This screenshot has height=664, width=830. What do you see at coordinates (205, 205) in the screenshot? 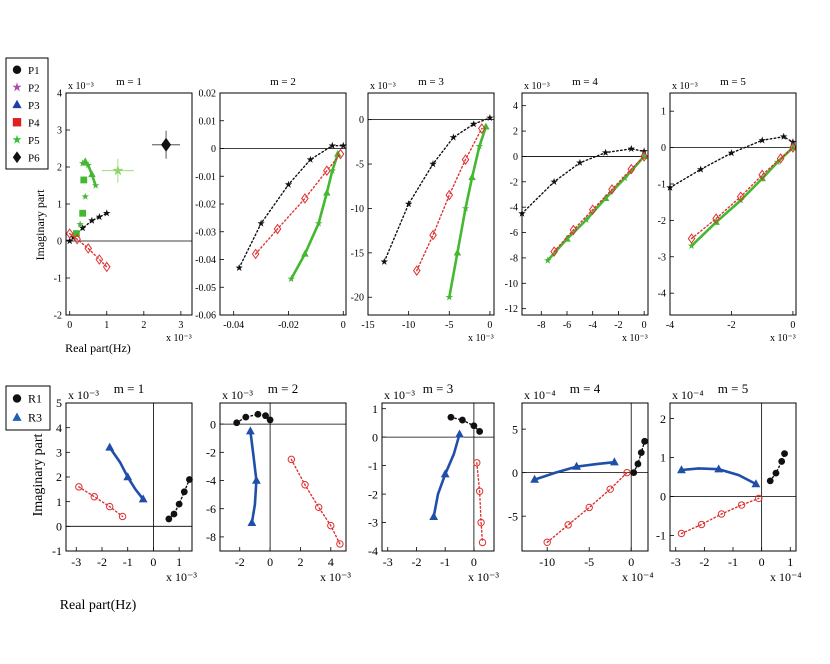
I see `y-tick-label: -0.02` at bounding box center [205, 205].